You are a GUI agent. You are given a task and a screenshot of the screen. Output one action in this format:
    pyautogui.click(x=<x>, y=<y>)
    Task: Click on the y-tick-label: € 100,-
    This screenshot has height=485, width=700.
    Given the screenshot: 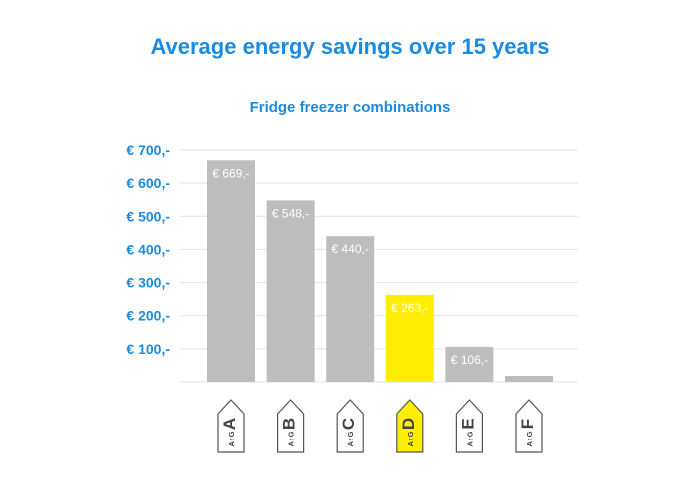 What is the action you would take?
    pyautogui.click(x=148, y=349)
    